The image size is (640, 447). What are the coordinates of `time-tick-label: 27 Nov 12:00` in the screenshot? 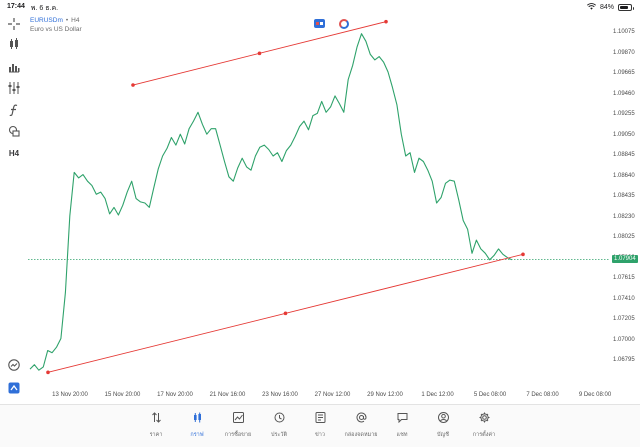 It's located at (332, 395).